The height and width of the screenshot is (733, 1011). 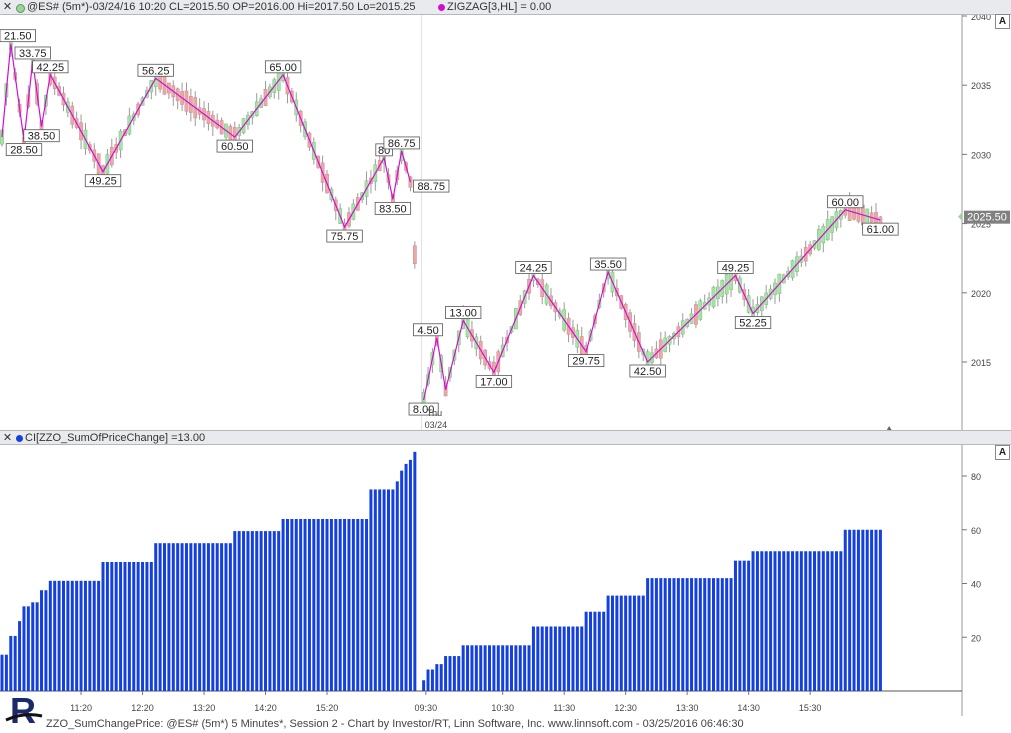 What do you see at coordinates (1002, 21) in the screenshot?
I see `price-autoscale-button: A` at bounding box center [1002, 21].